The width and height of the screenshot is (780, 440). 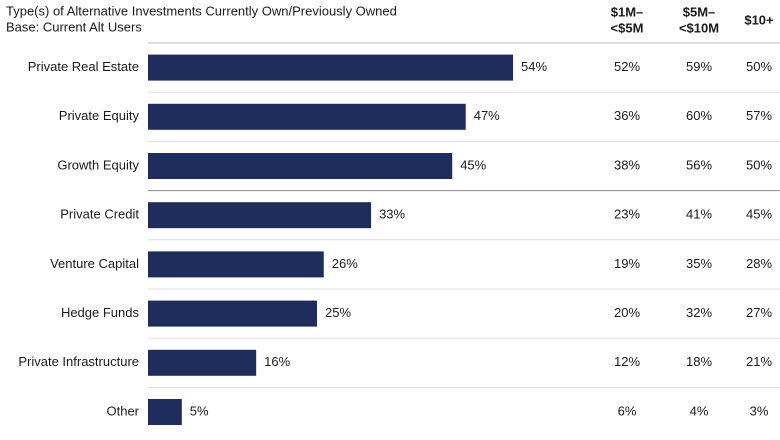 I want to click on table-cell: 28%, so click(x=759, y=263).